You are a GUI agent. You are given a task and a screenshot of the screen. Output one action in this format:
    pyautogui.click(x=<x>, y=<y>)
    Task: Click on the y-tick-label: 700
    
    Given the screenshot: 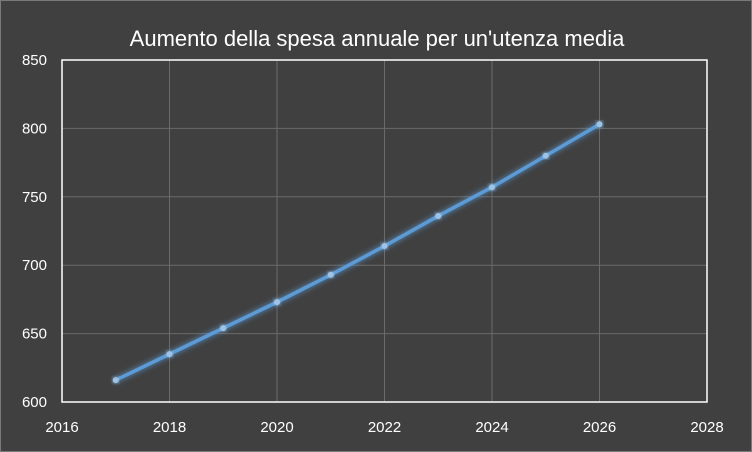 What is the action you would take?
    pyautogui.click(x=34, y=265)
    